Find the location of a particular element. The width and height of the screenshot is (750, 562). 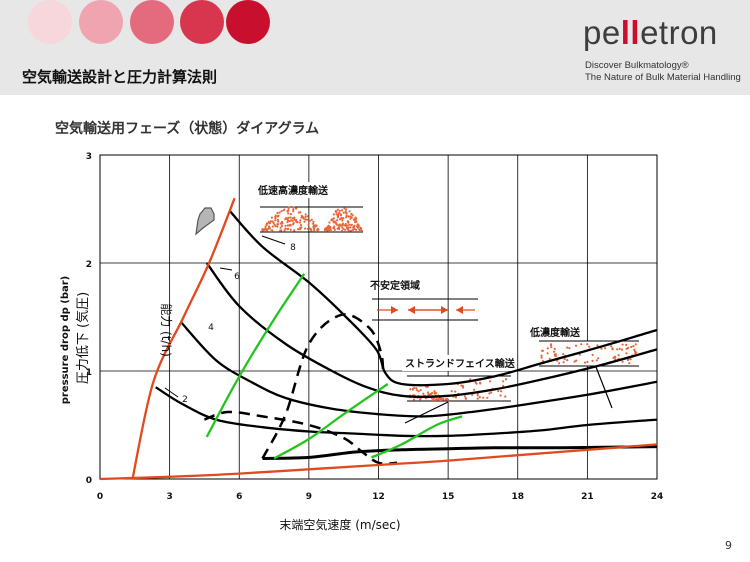

dilute-pipe-bg is located at coordinates (589, 353).